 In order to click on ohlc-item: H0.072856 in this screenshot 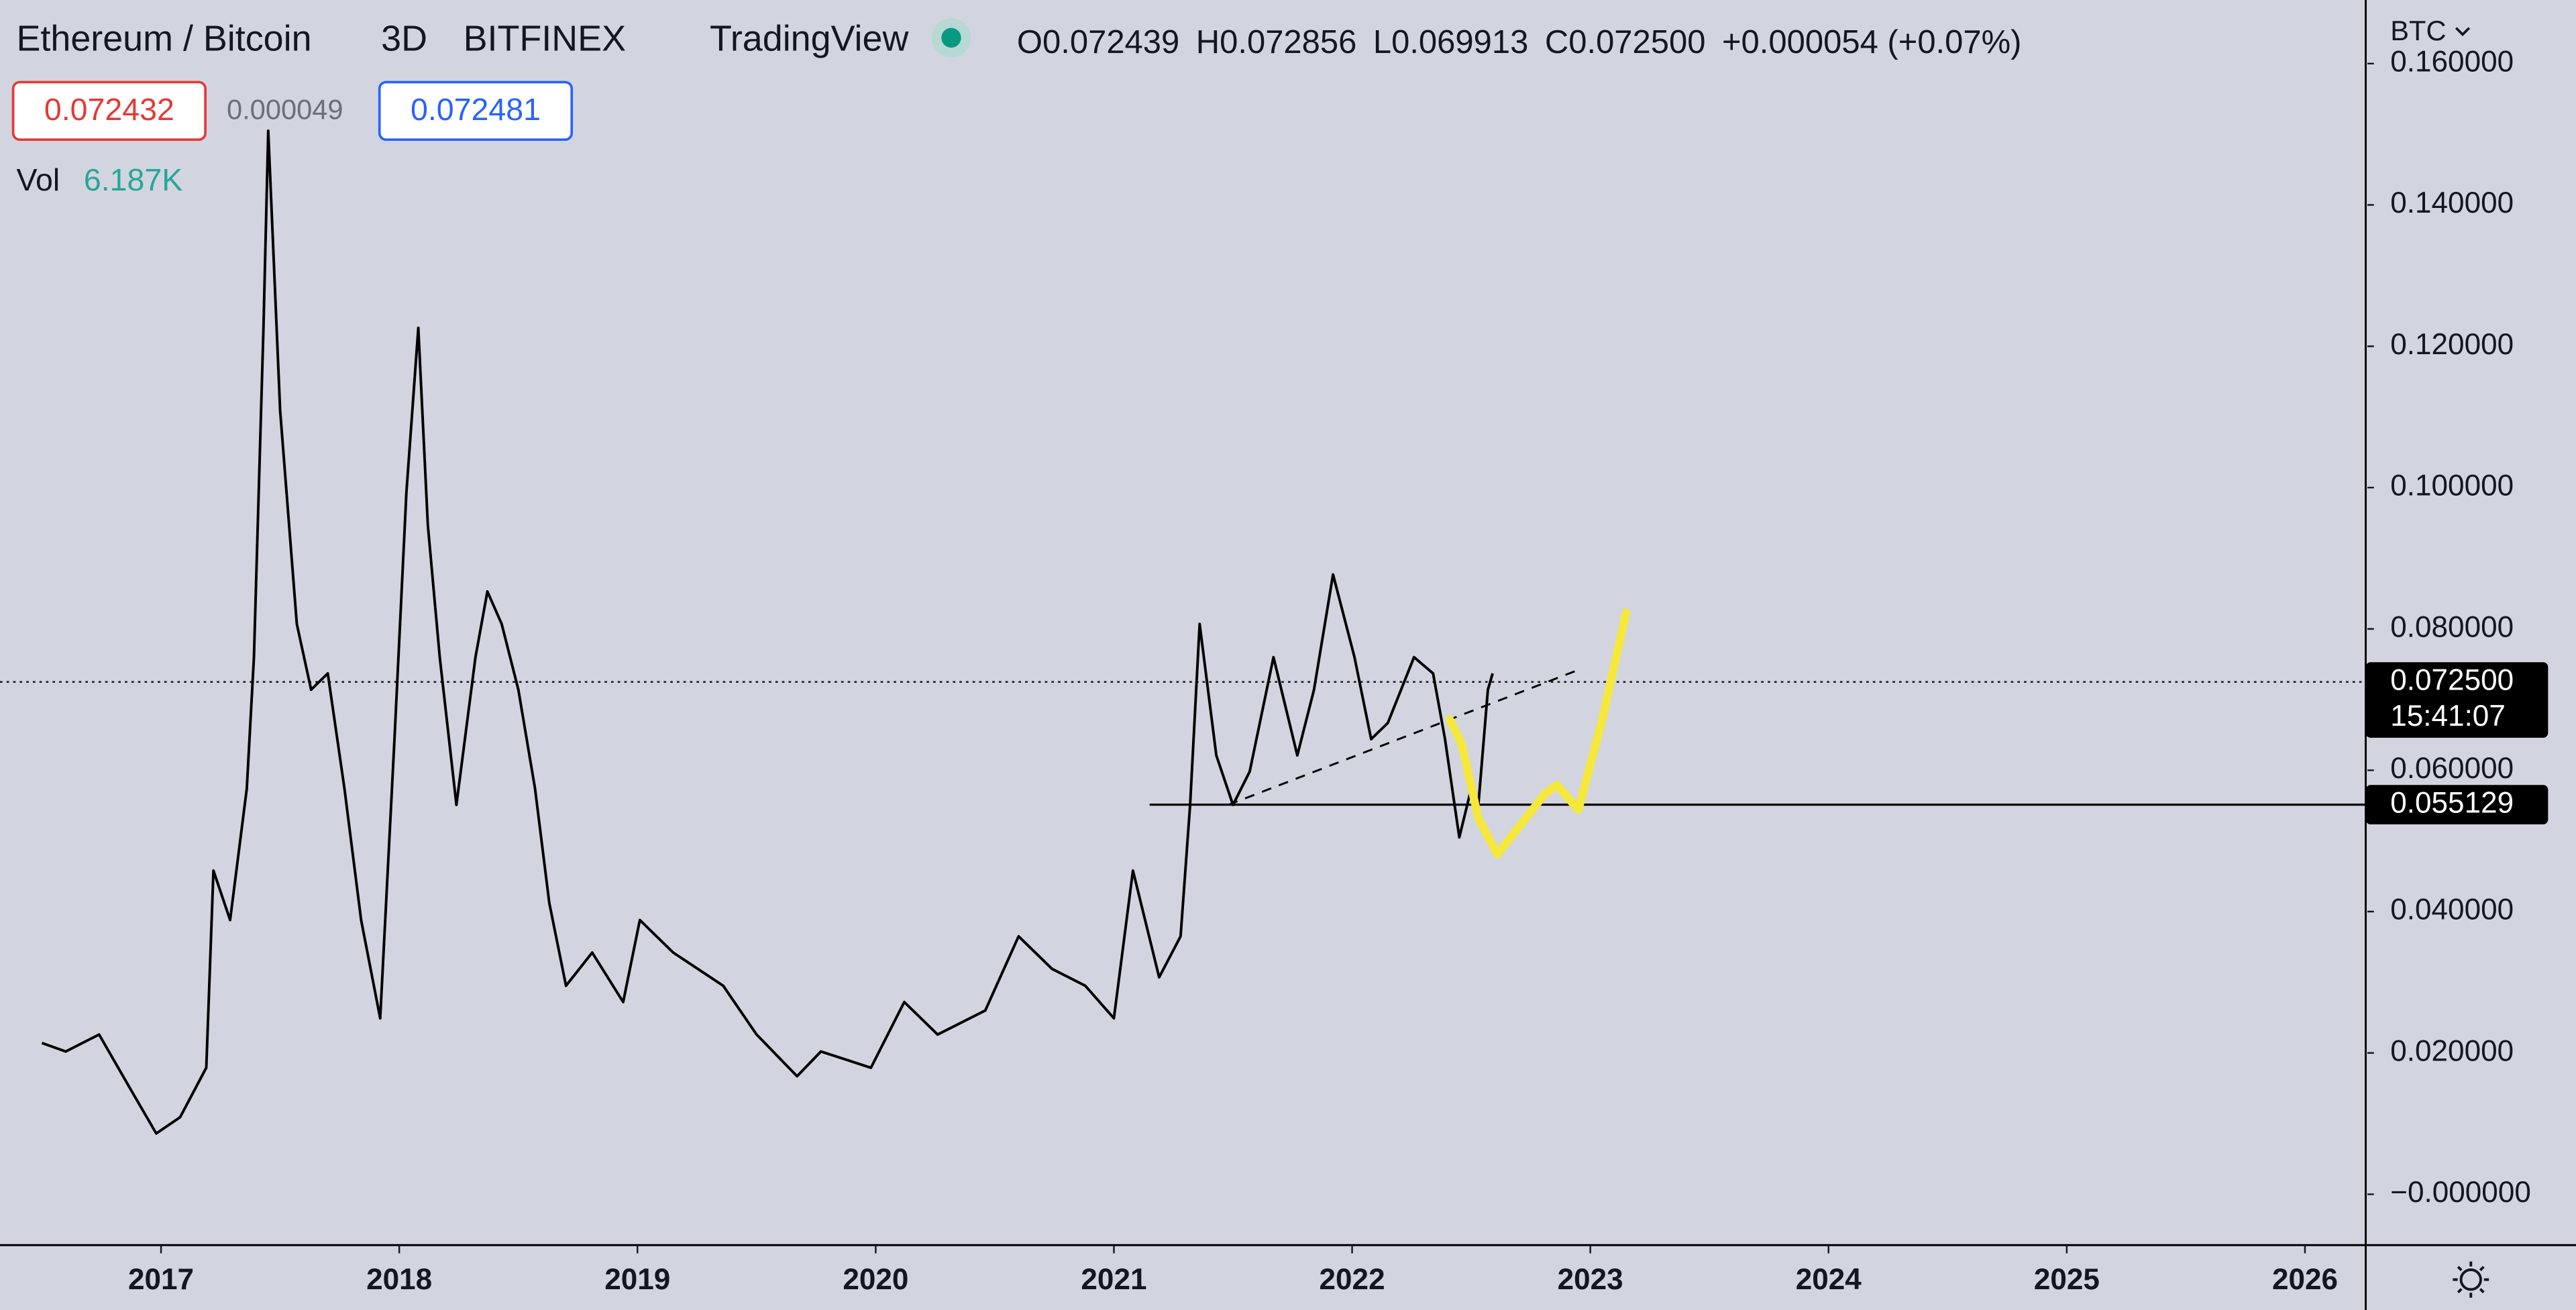, I will do `click(1276, 42)`.